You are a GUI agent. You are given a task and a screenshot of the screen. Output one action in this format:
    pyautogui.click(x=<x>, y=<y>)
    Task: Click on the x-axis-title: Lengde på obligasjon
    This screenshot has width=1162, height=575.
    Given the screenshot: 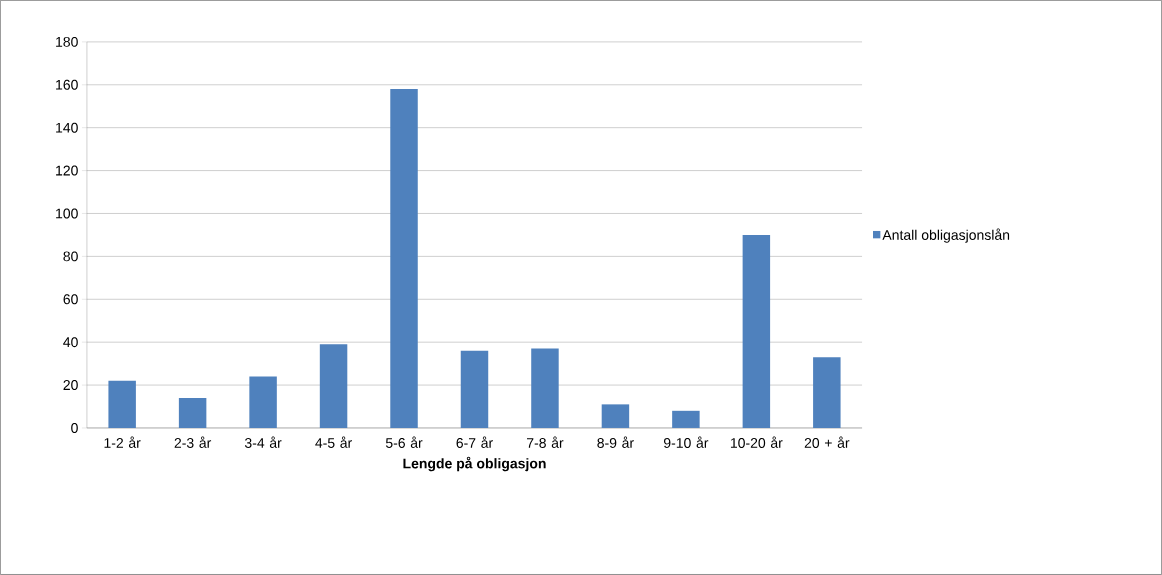 What is the action you would take?
    pyautogui.click(x=474, y=464)
    